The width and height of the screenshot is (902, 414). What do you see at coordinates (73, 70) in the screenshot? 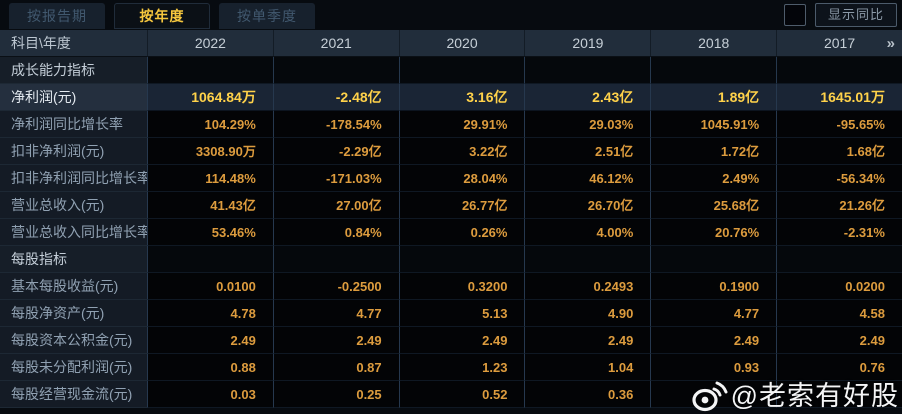
I see `row-label: 成长能力指标` at bounding box center [73, 70].